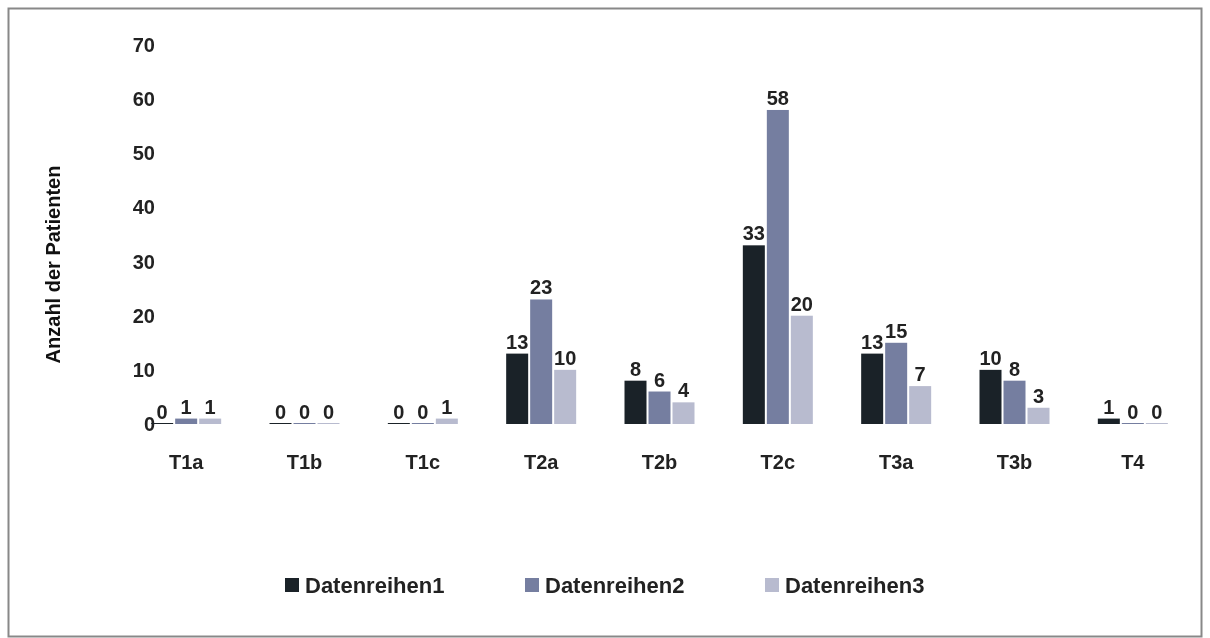 This screenshot has width=1210, height=638. What do you see at coordinates (753, 233) in the screenshot?
I see `data-label: 33` at bounding box center [753, 233].